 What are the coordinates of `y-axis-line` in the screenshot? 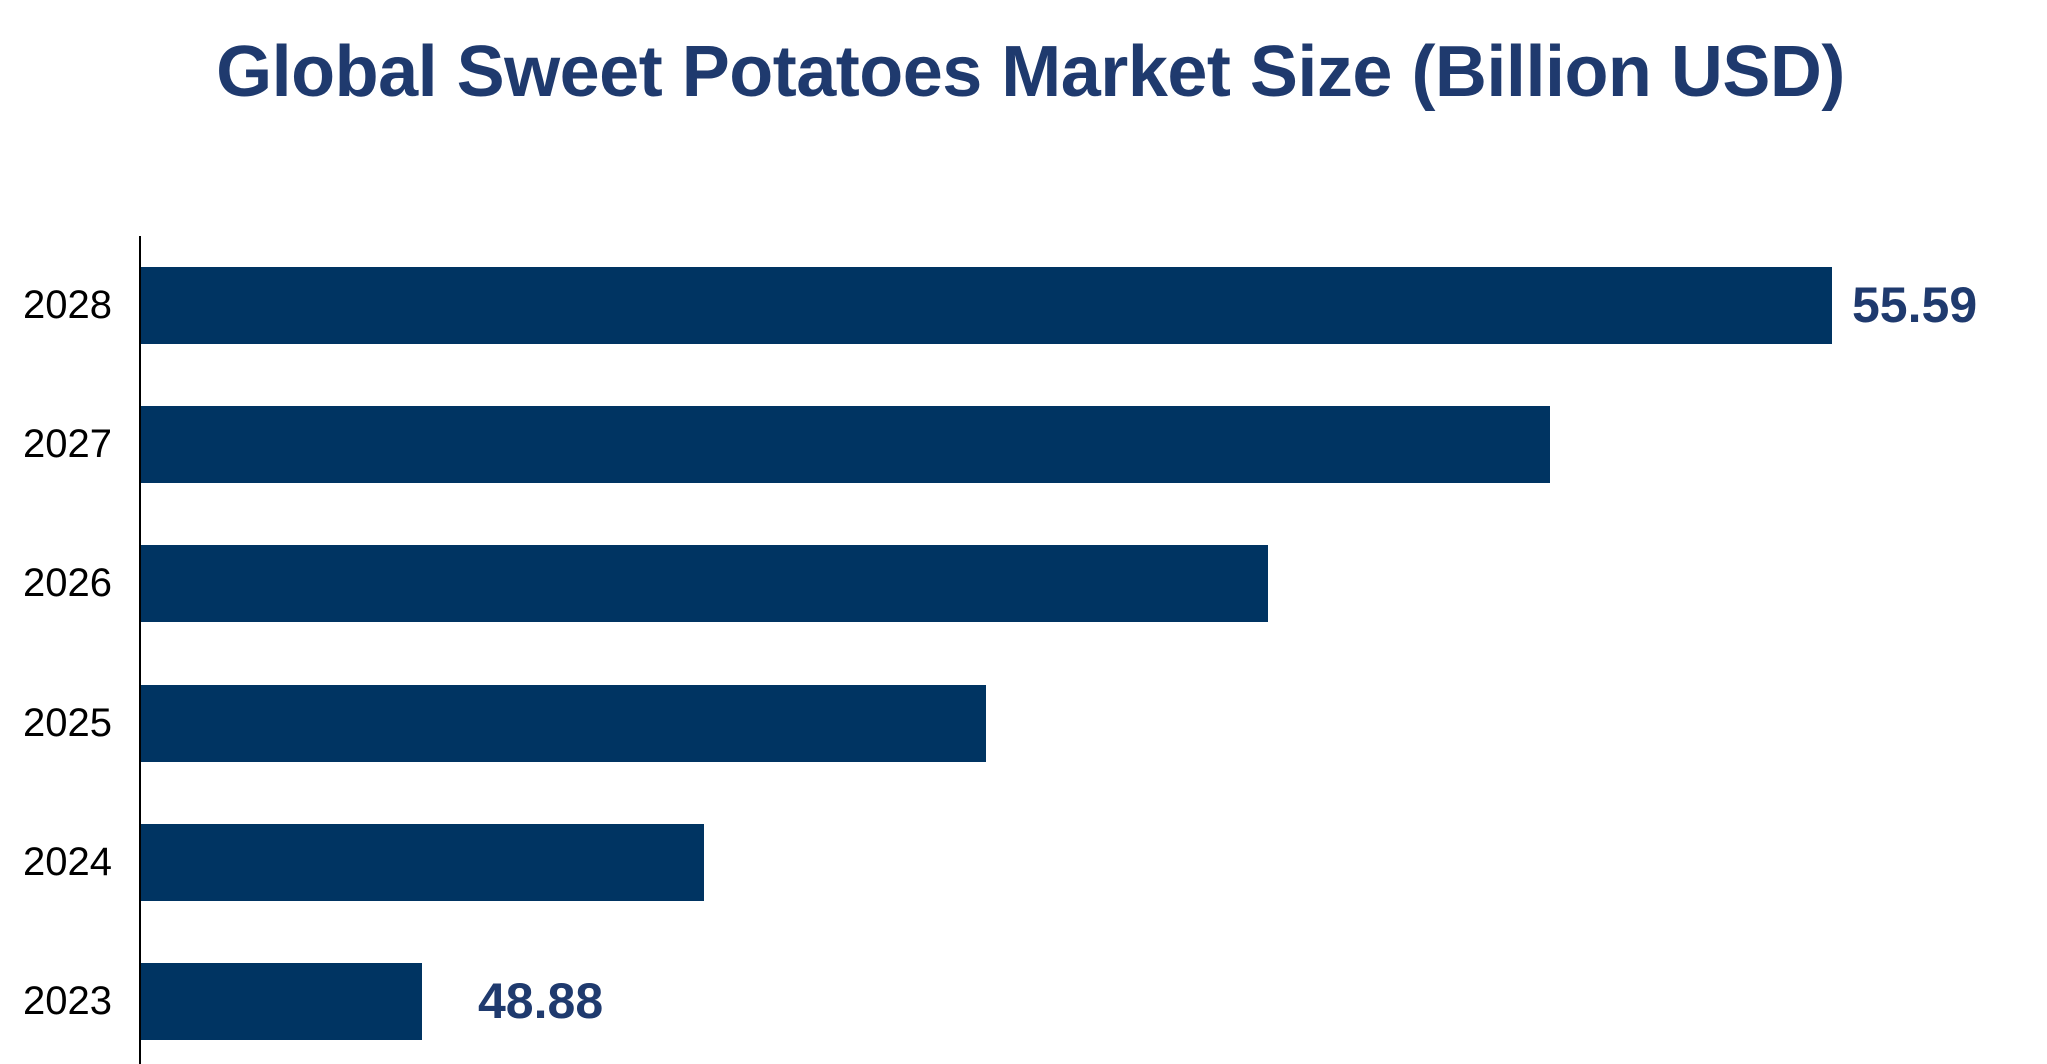 It's located at (140, 650).